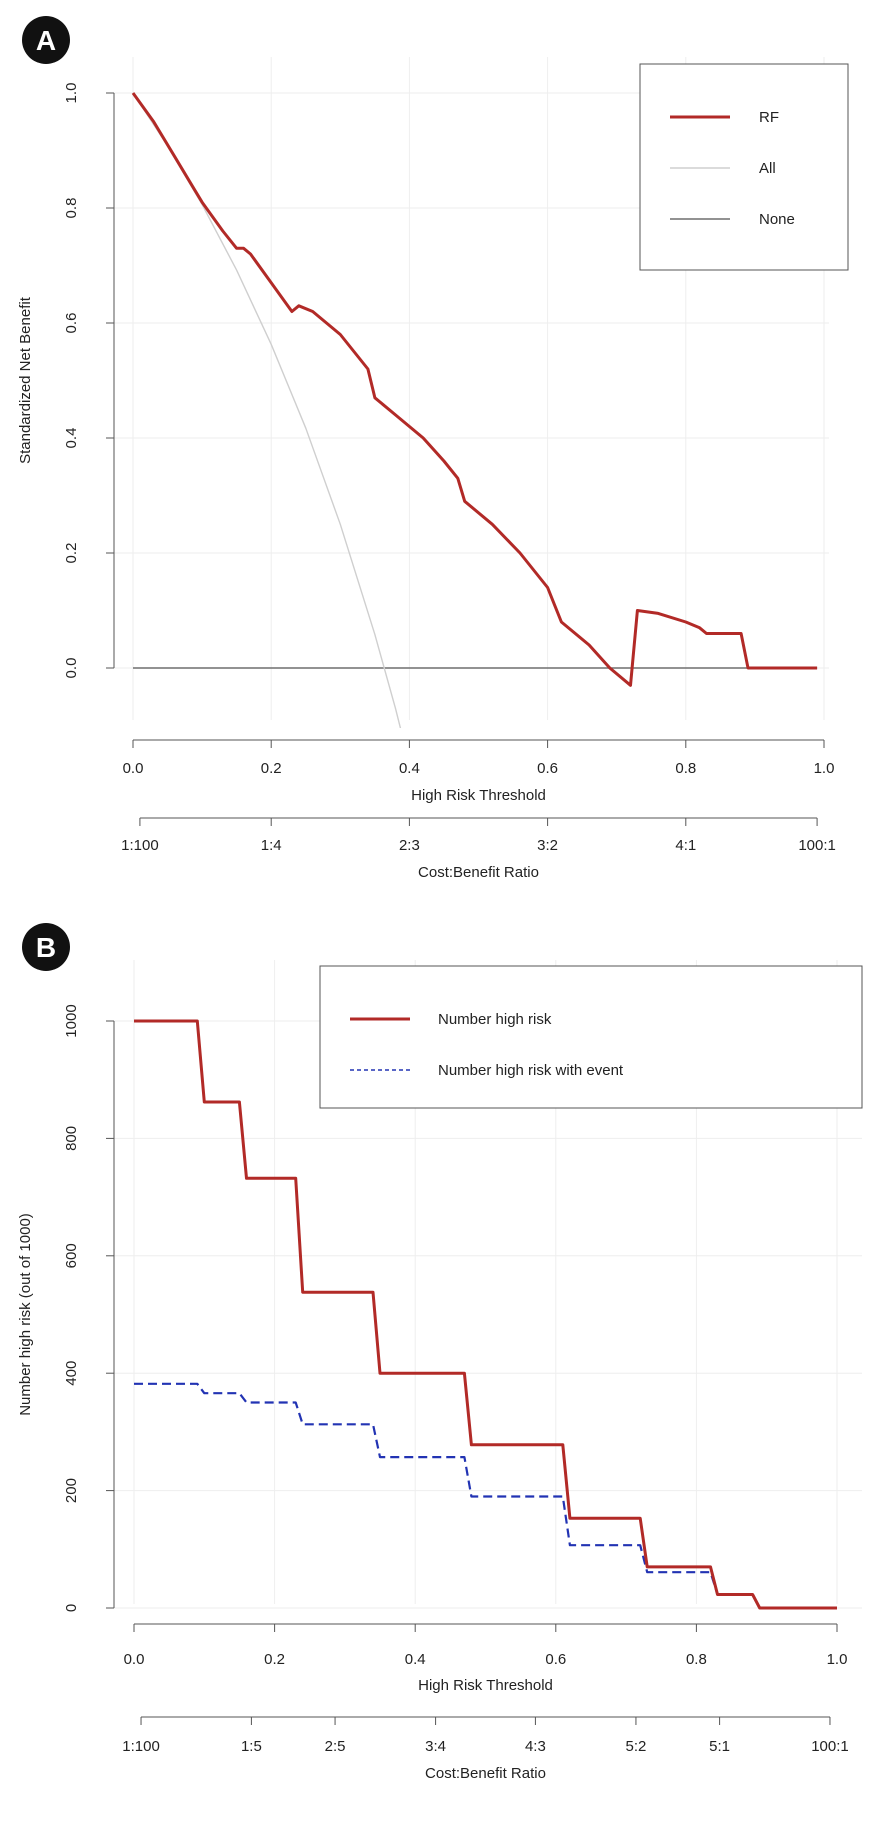 The image size is (895, 1837). I want to click on cost-benefit-tick-label: 2:5, so click(335, 1746).